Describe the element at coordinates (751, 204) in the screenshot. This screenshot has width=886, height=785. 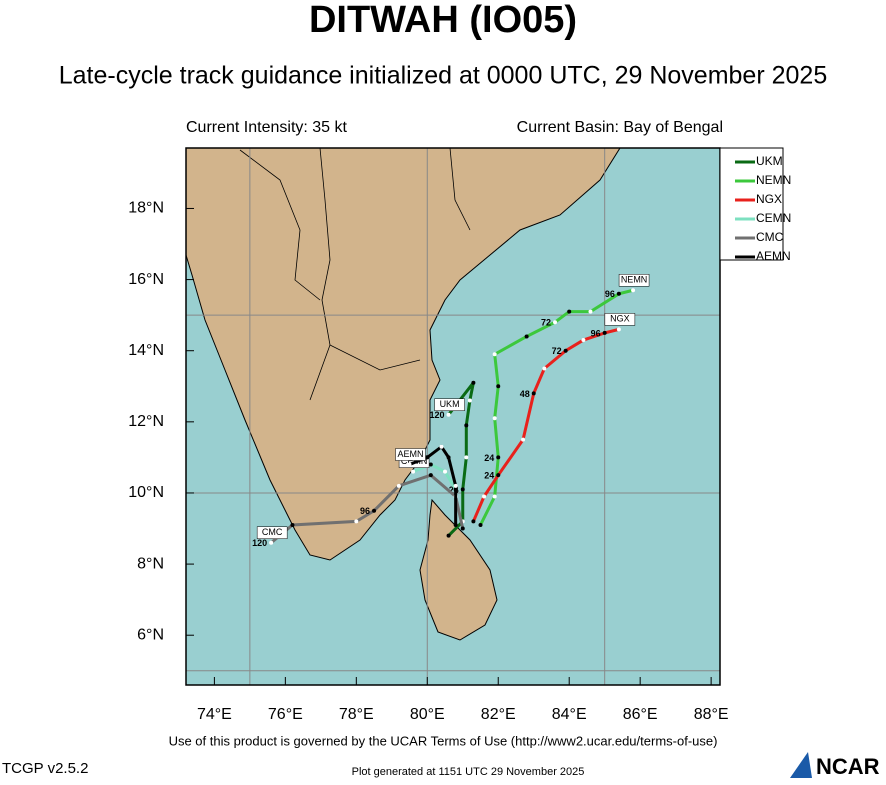
I see `legend` at that location.